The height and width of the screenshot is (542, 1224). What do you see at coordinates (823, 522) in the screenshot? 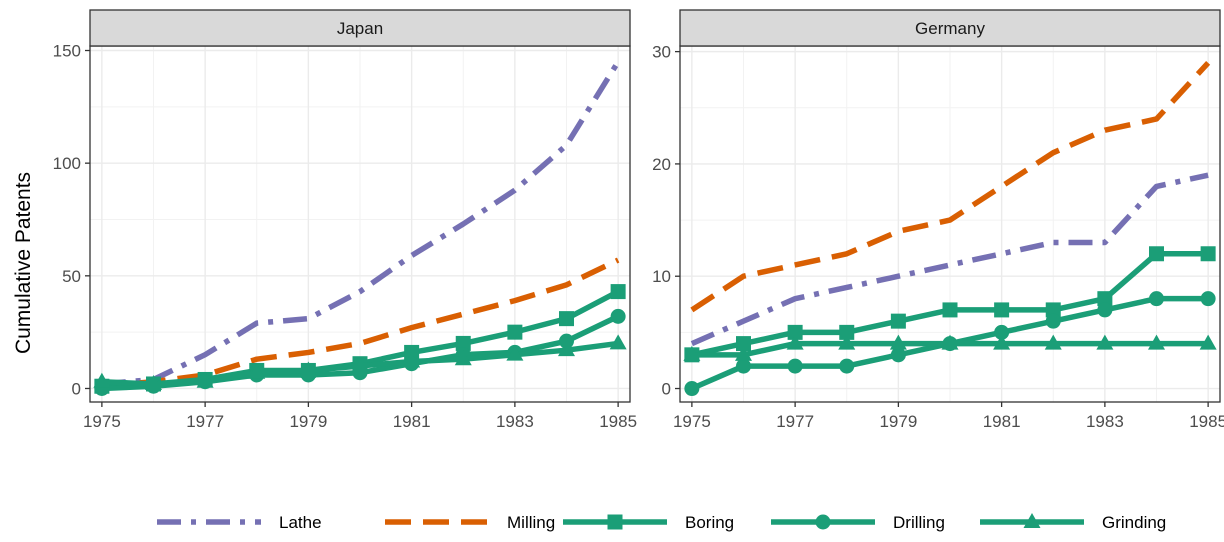
I see `legend-marker-drilling` at bounding box center [823, 522].